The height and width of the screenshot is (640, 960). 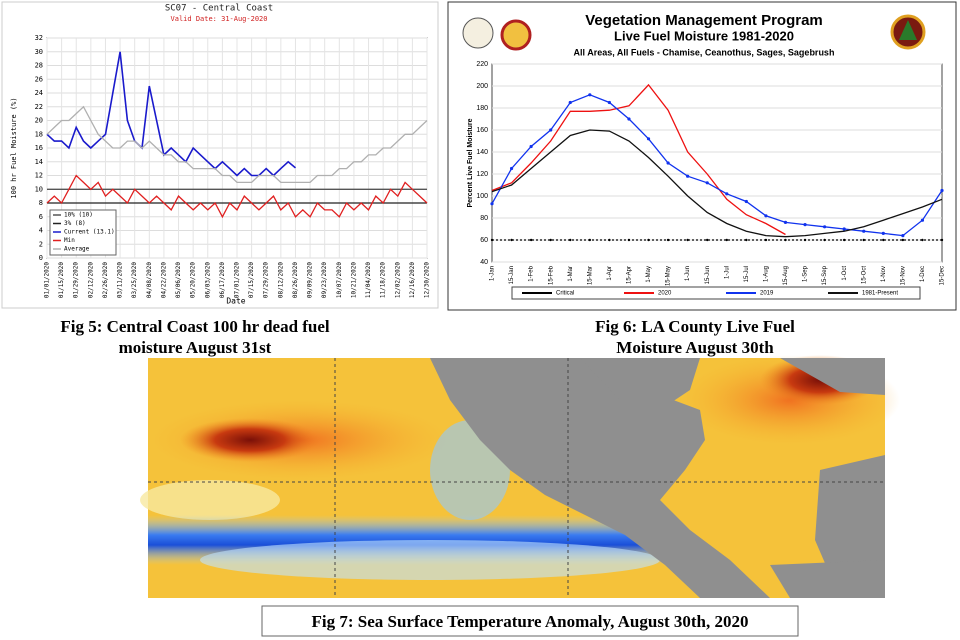 What do you see at coordinates (266, 280) in the screenshot?
I see `x-tick-label: 07/29/2020` at bounding box center [266, 280].